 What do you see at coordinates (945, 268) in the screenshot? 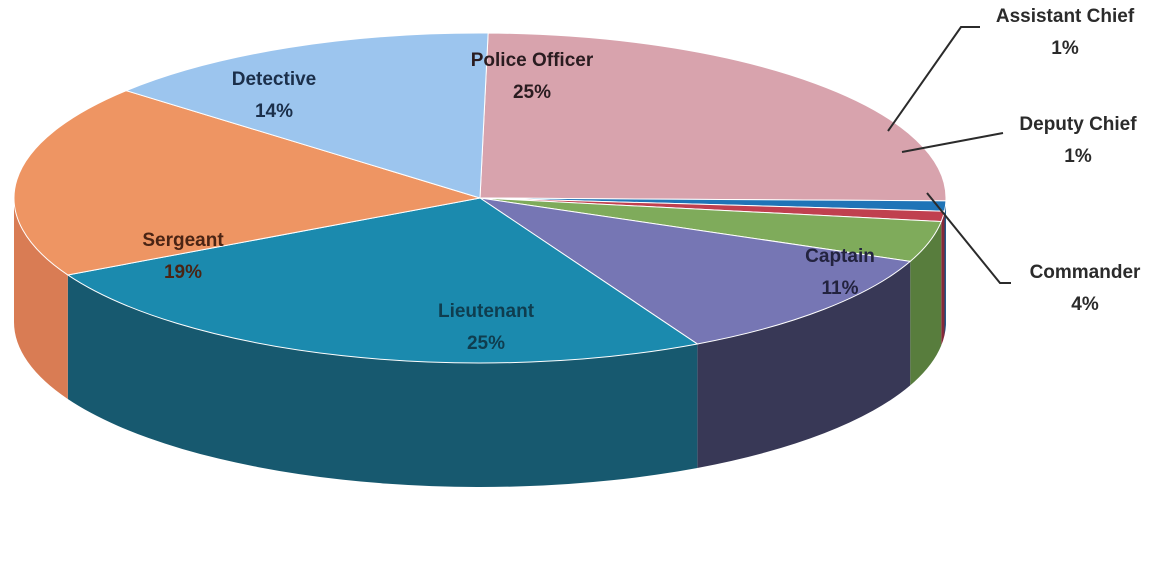
I see `pie-side-assistant-chief` at bounding box center [945, 268].